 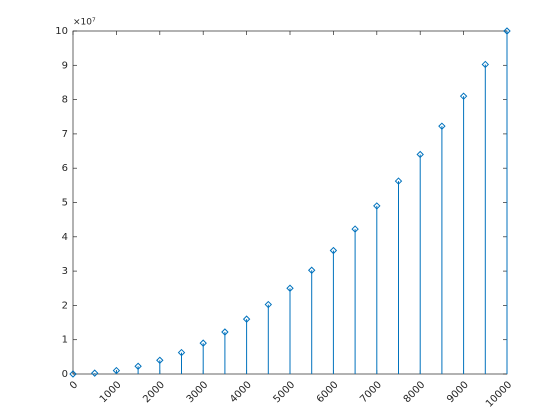 What do you see at coordinates (65, 134) in the screenshot?
I see `y-tick-label: 7` at bounding box center [65, 134].